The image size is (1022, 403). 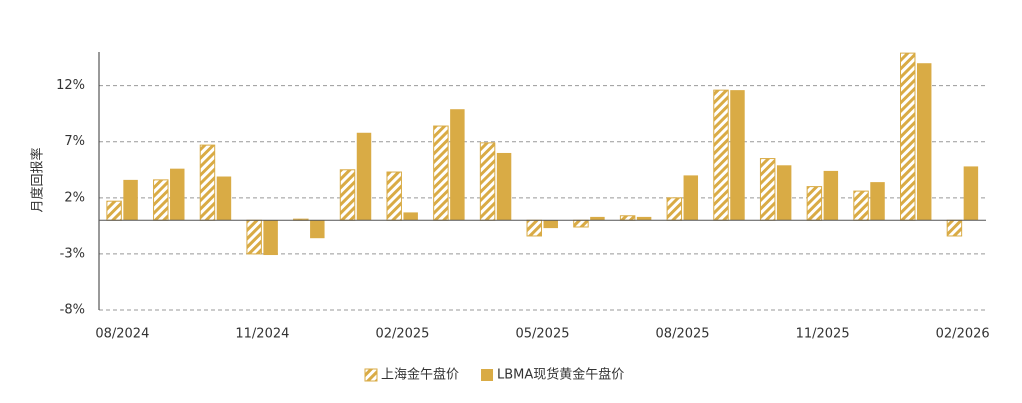 I want to click on y-tick-label: 7%, so click(x=74, y=141).